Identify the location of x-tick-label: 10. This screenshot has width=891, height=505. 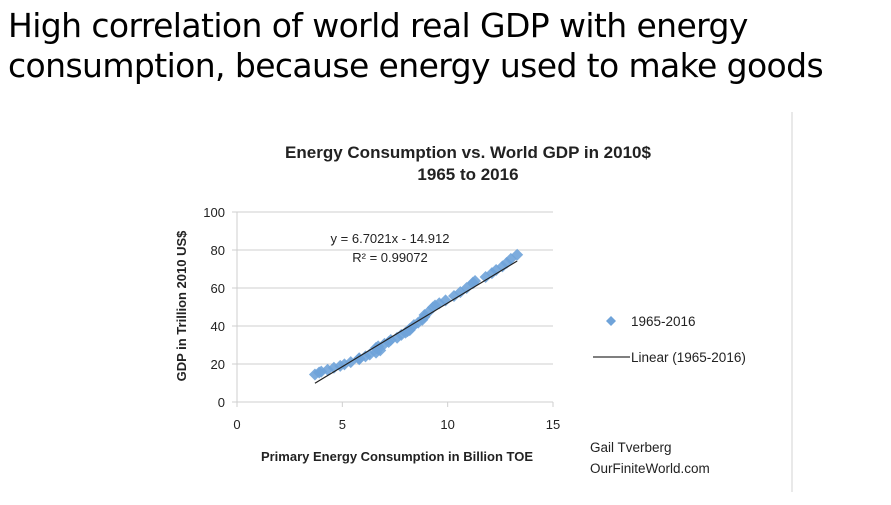
(447, 424).